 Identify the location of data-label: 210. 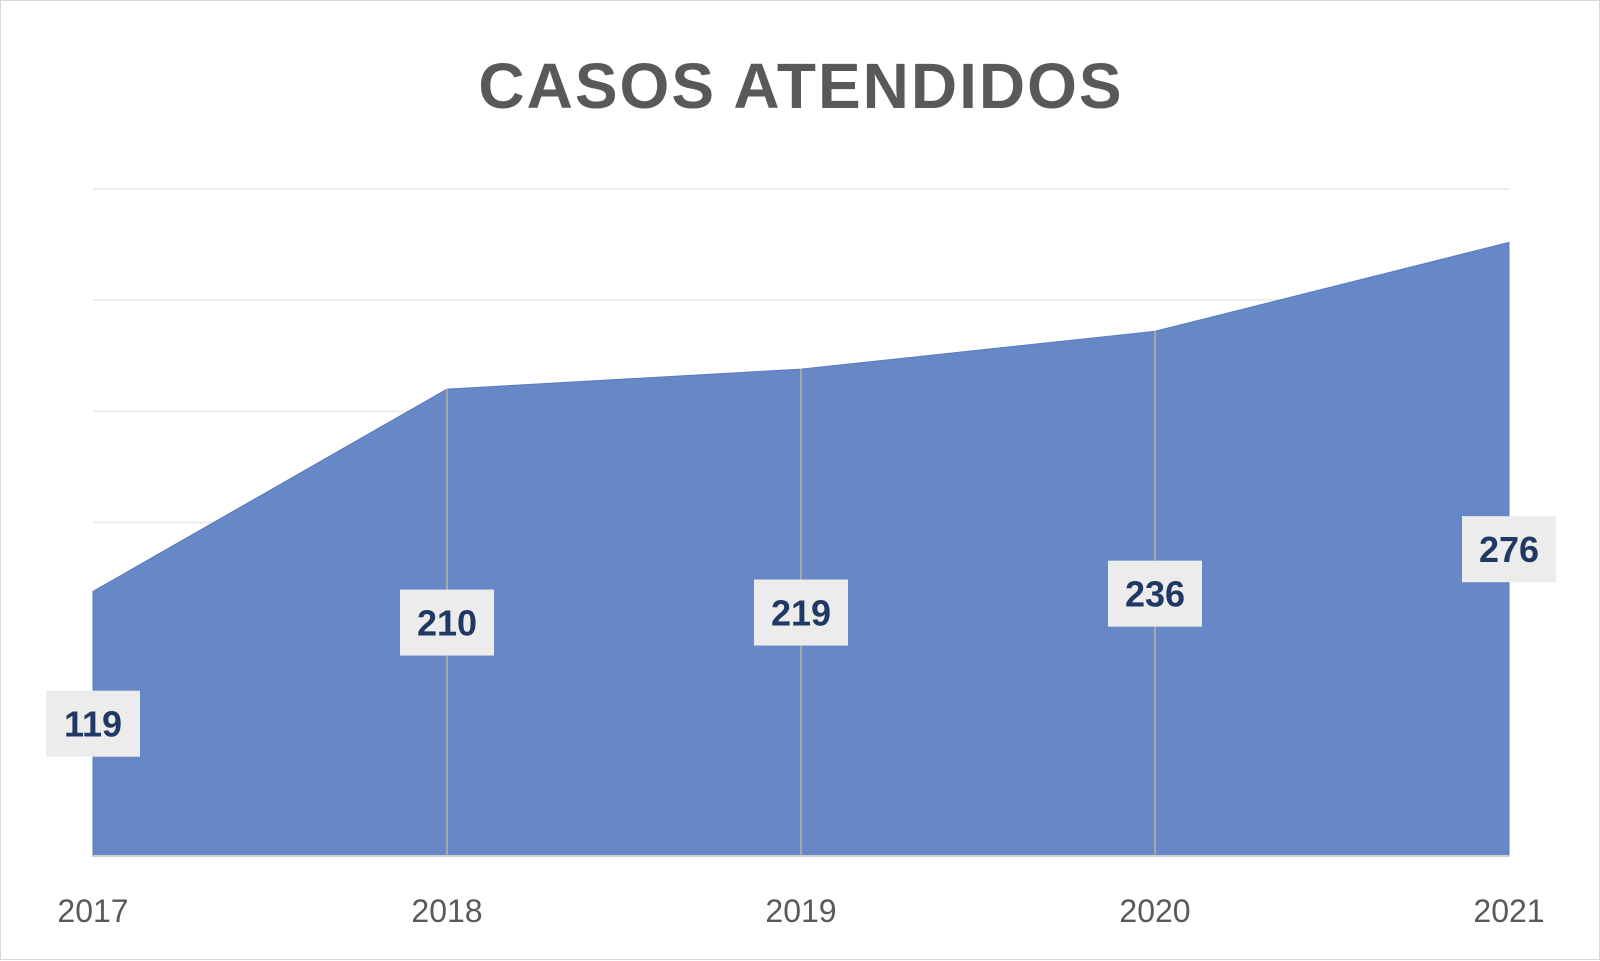
(447, 623).